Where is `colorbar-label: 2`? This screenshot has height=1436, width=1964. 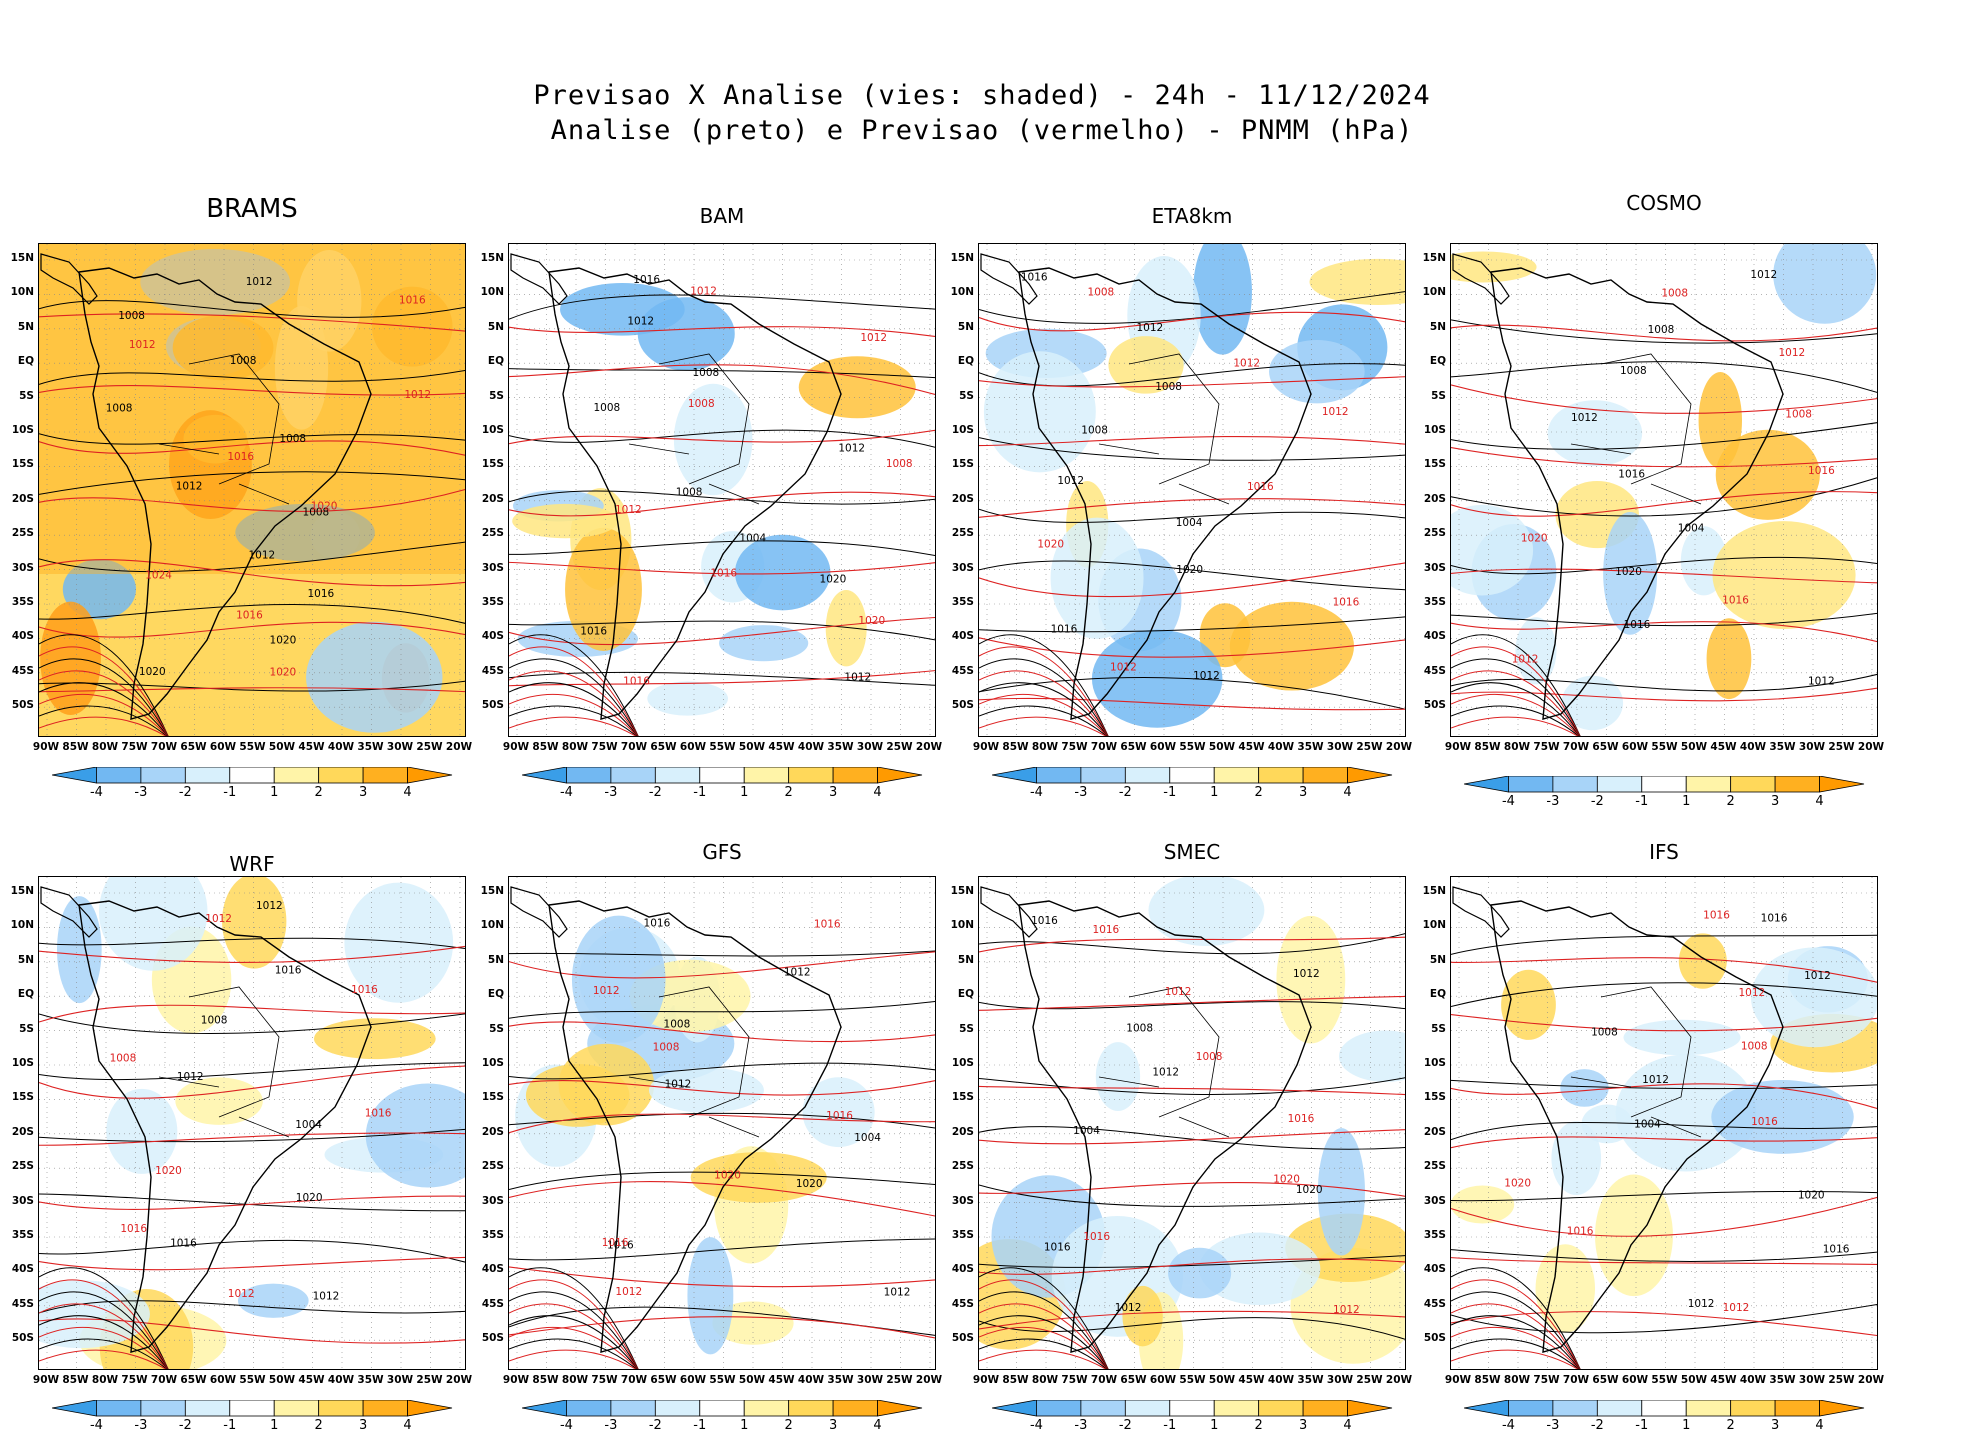
colorbar-label: 2 is located at coordinates (788, 1425).